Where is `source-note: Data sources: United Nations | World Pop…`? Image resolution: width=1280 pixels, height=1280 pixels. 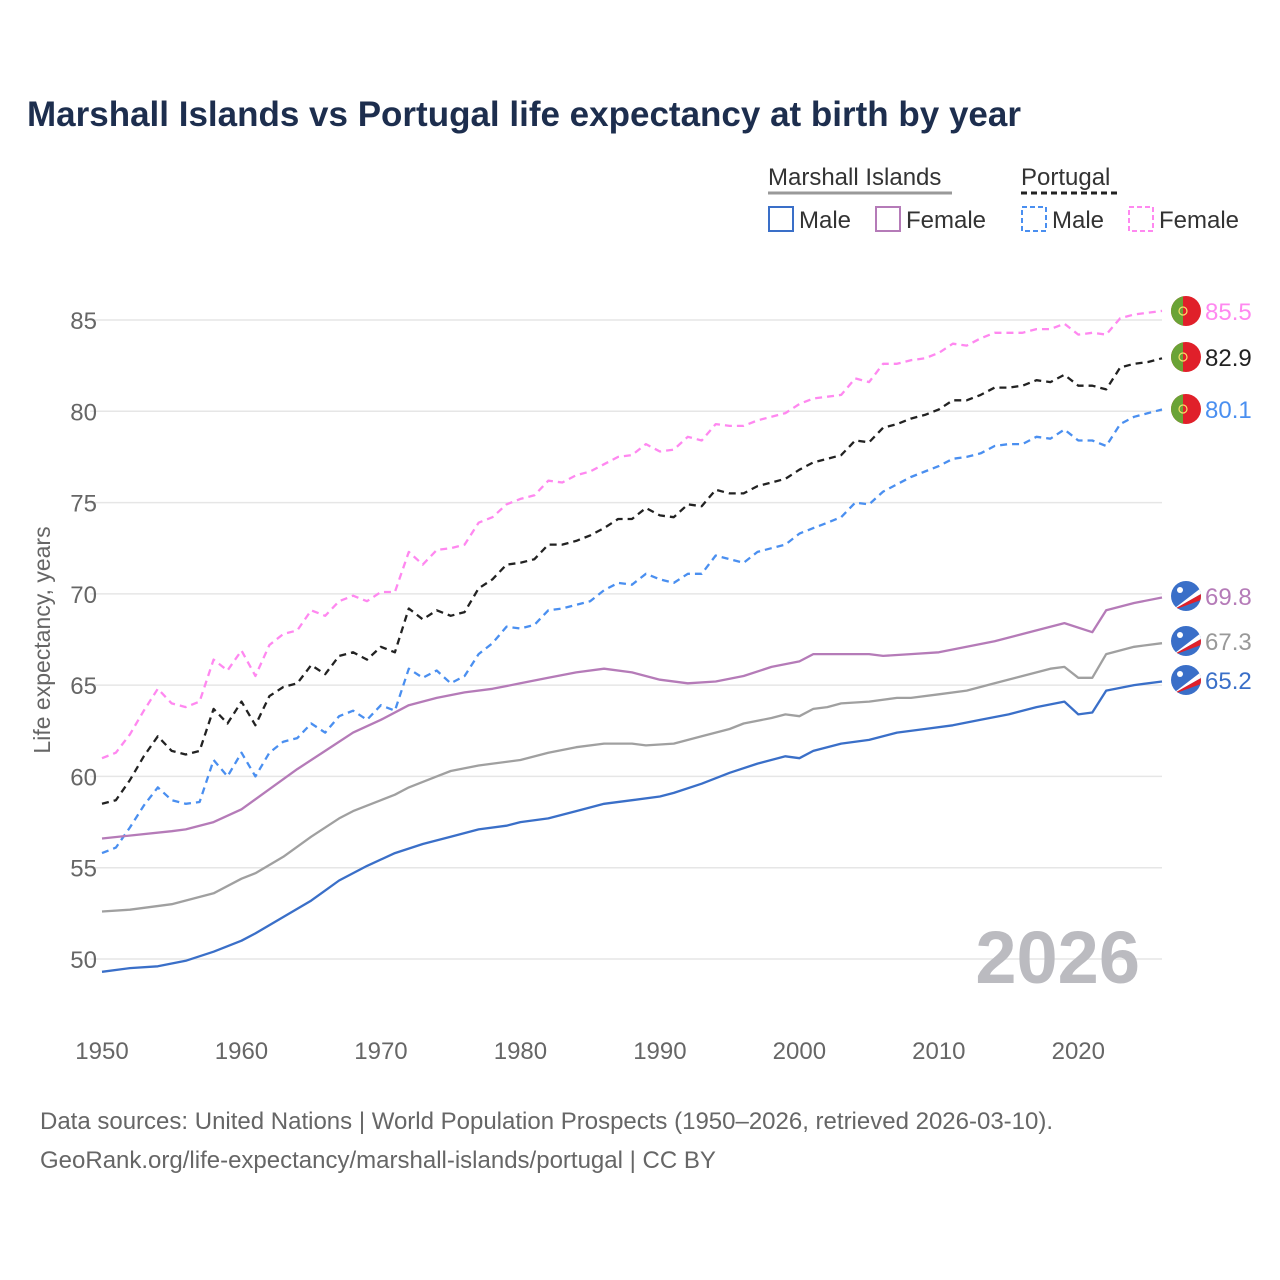
source-note: Data sources: United Nations | World Pop… is located at coordinates (547, 1121).